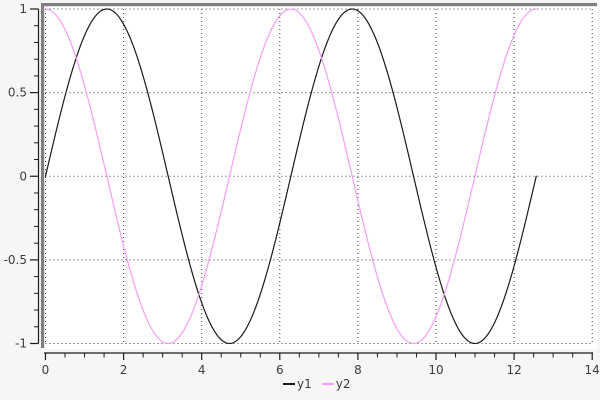 The width and height of the screenshot is (600, 400). Describe the element at coordinates (17, 93) in the screenshot. I see `y-tick-label: 0.5` at that location.